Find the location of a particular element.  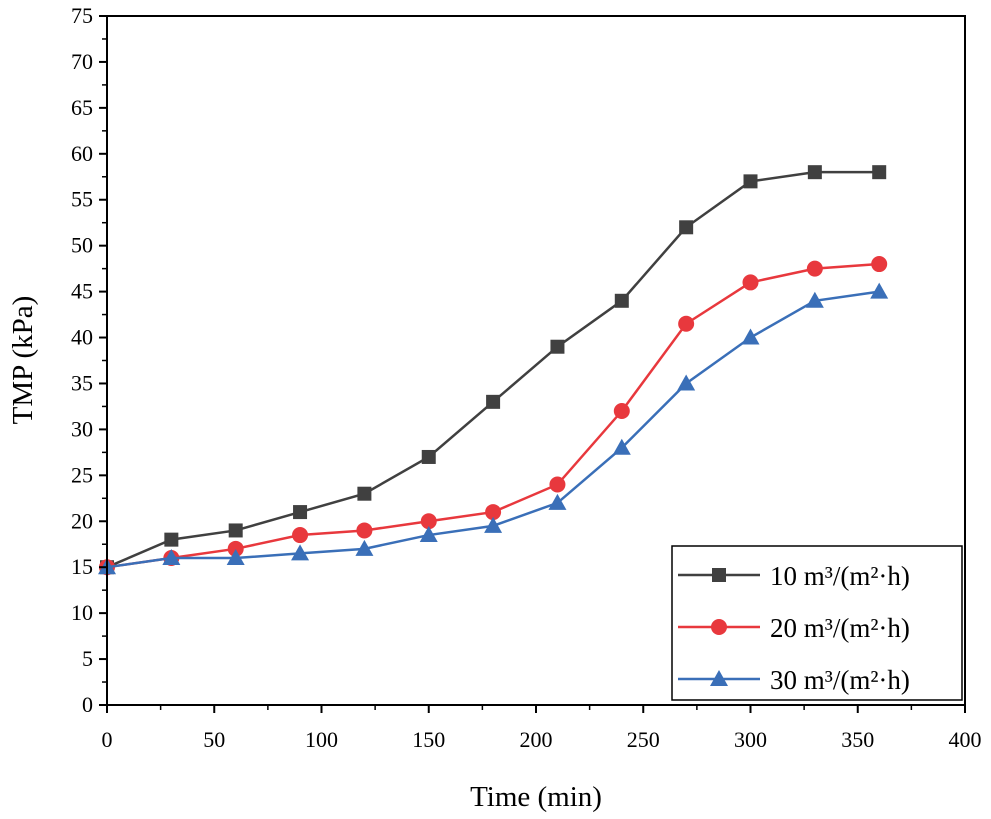

x-axis-title: Time (min) is located at coordinates (536, 797).